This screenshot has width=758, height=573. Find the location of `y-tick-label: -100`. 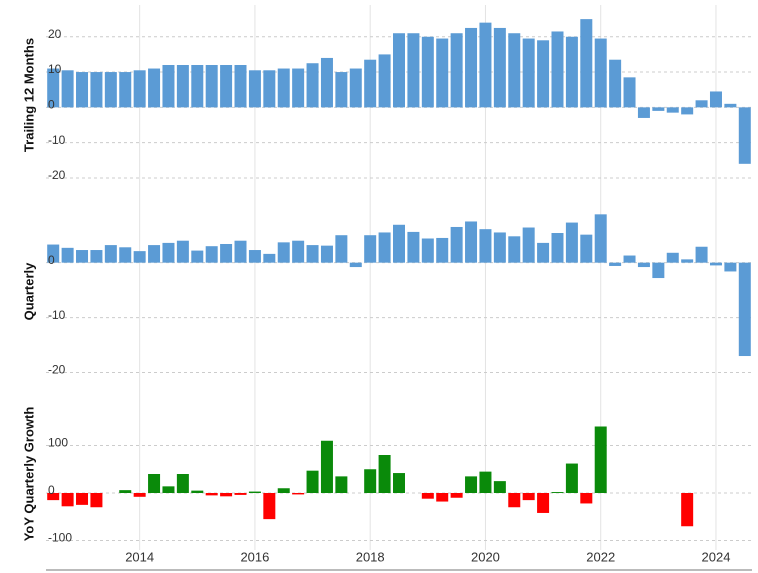

y-tick-label: -100 is located at coordinates (60, 538).